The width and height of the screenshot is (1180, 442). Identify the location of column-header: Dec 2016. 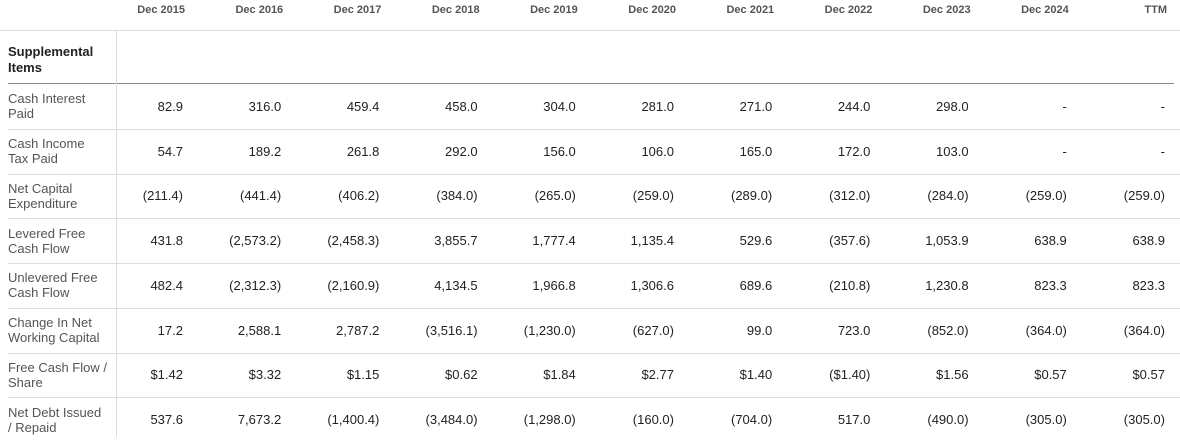
(259, 10).